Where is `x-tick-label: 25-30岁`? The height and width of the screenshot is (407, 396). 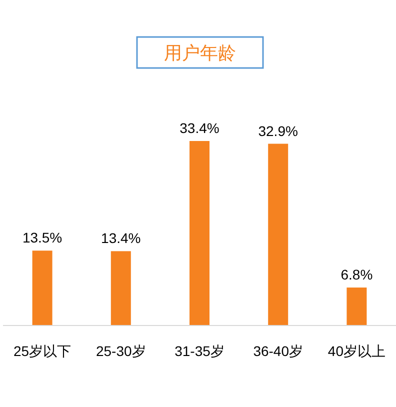 x-tick-label: 25-30岁 is located at coordinates (121, 351).